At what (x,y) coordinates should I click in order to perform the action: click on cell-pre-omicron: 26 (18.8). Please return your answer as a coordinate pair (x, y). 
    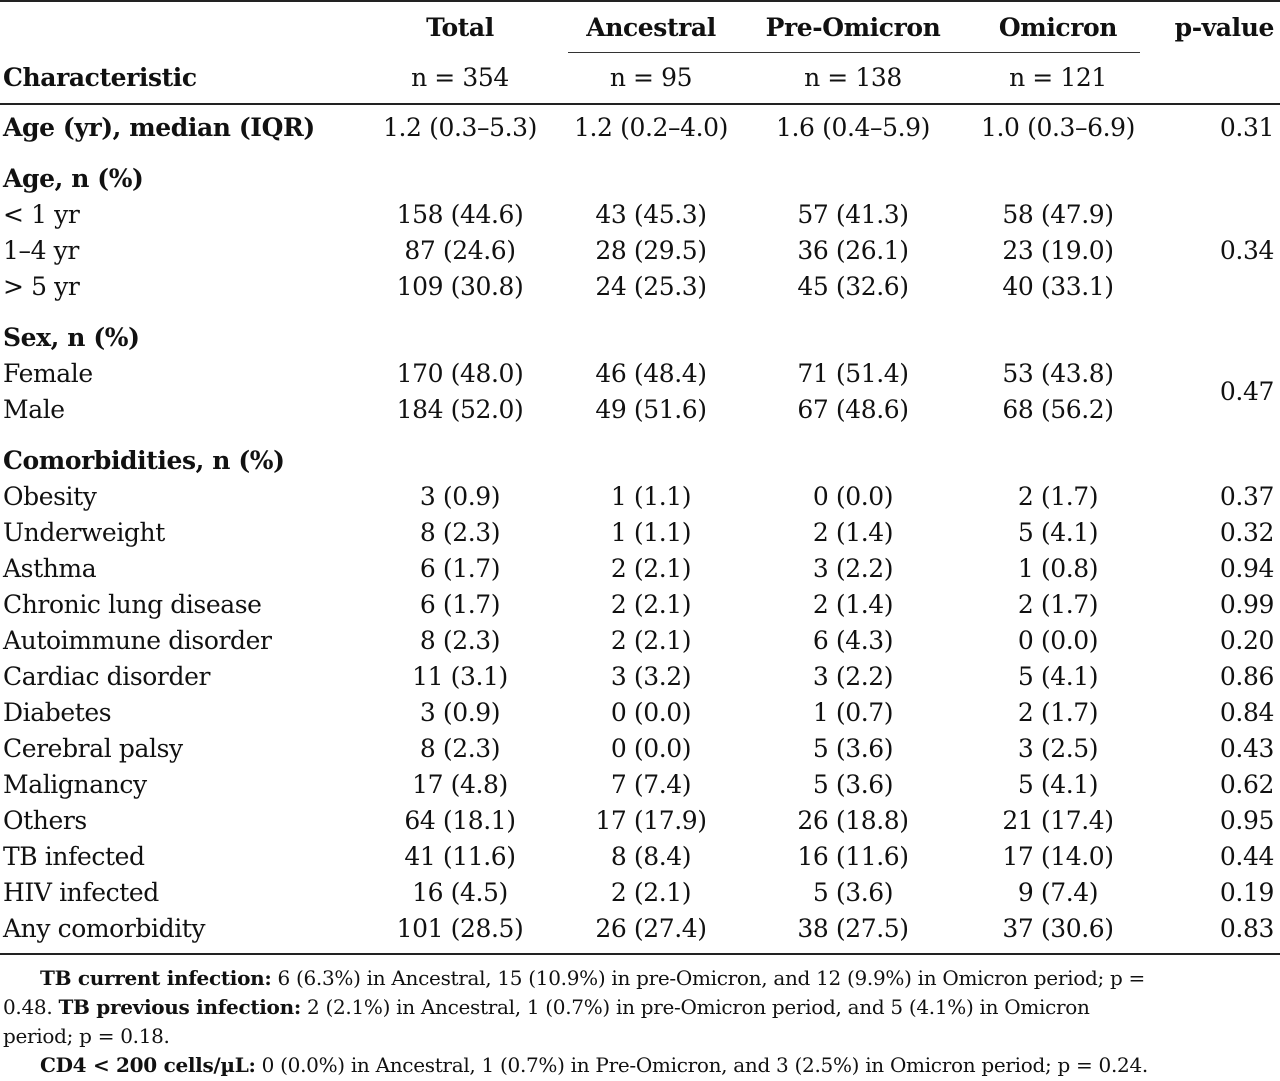
    Looking at the image, I should click on (853, 820).